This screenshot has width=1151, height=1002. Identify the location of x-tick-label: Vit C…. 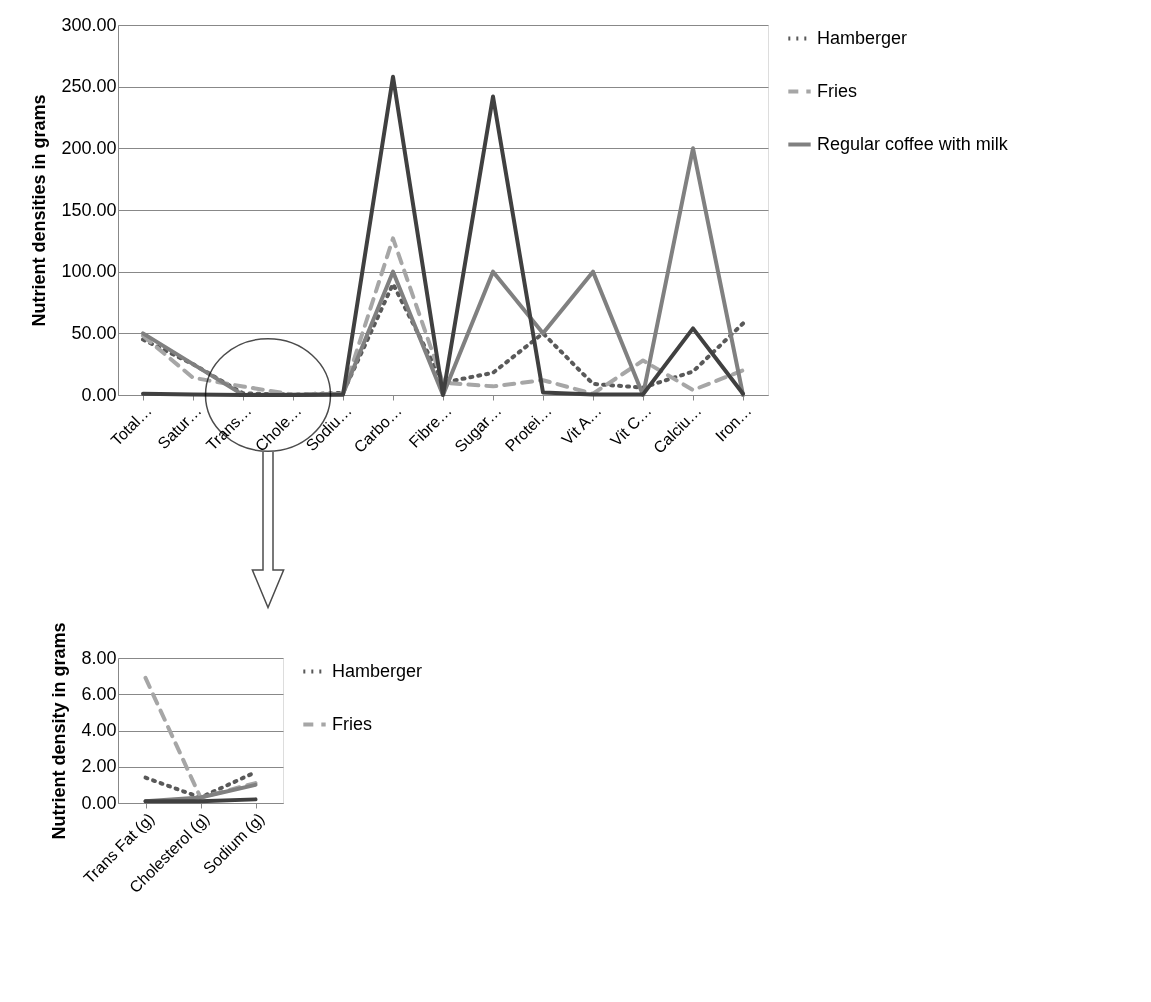
(631, 425).